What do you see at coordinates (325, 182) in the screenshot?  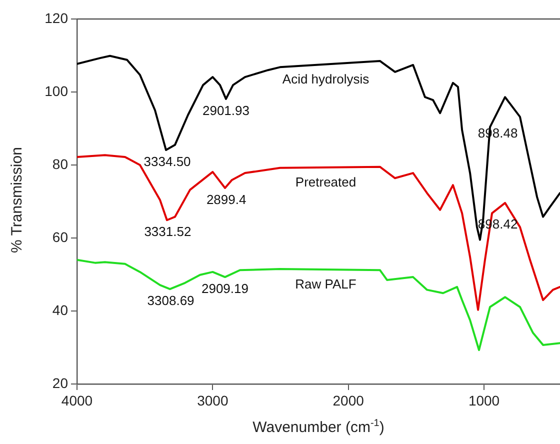 I see `series-label: Pretreated` at bounding box center [325, 182].